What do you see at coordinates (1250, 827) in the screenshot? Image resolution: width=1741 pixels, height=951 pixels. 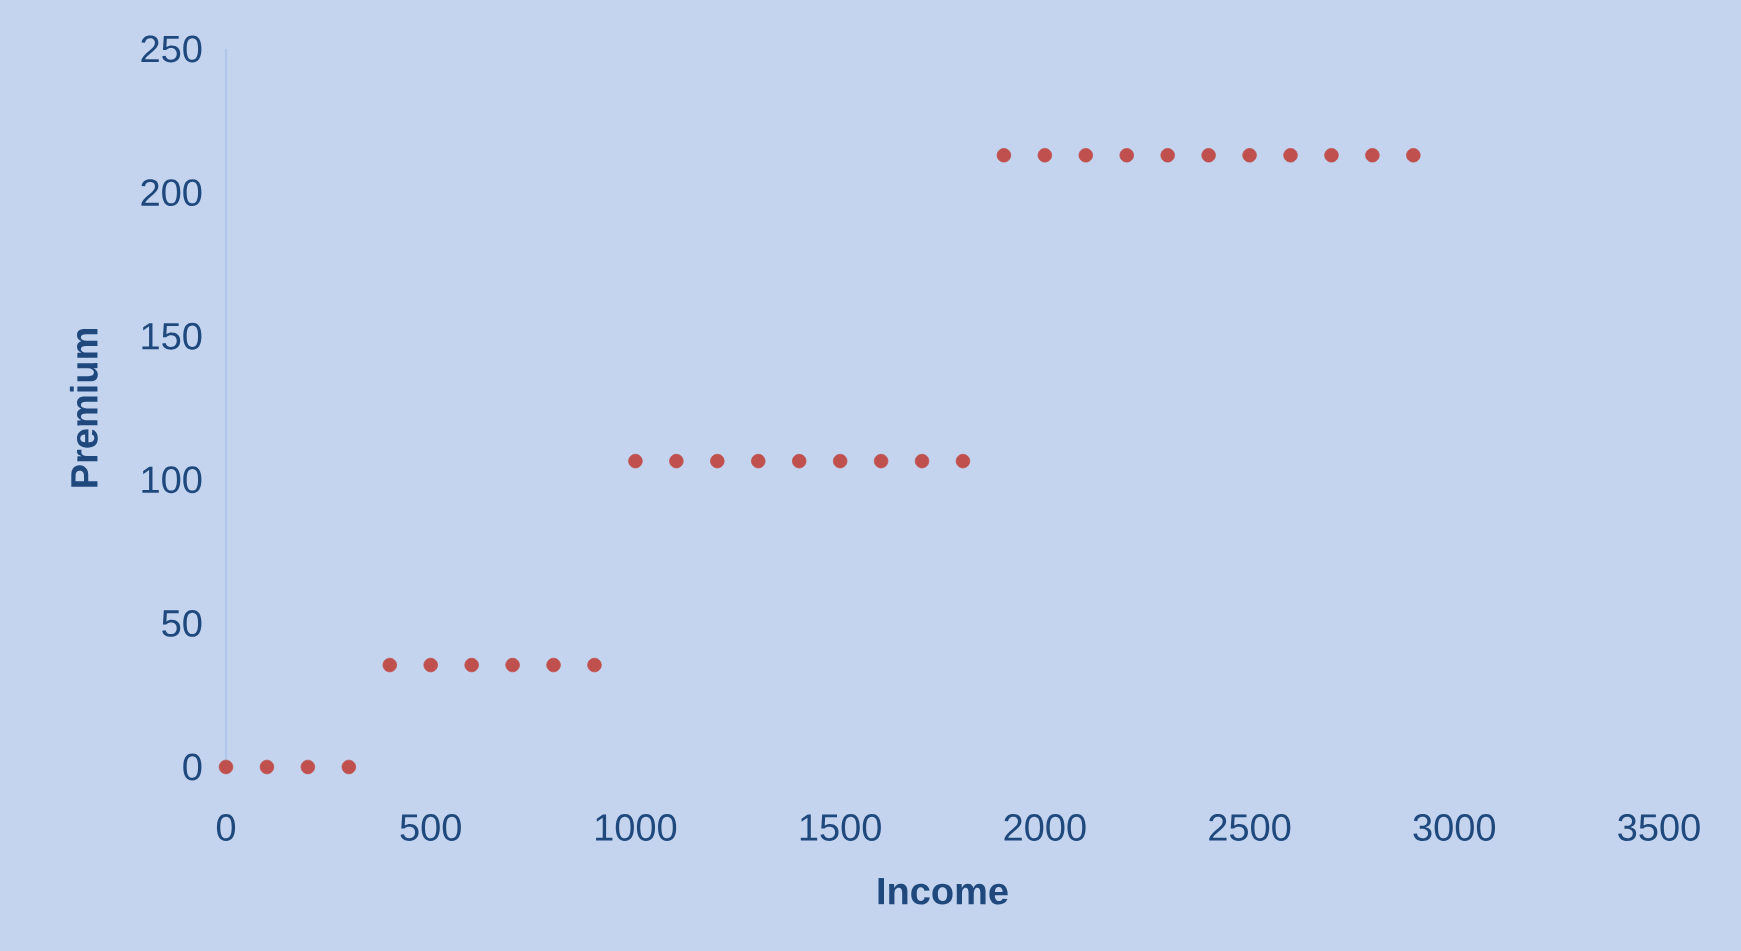 I see `x-tick-label: 2500` at bounding box center [1250, 827].